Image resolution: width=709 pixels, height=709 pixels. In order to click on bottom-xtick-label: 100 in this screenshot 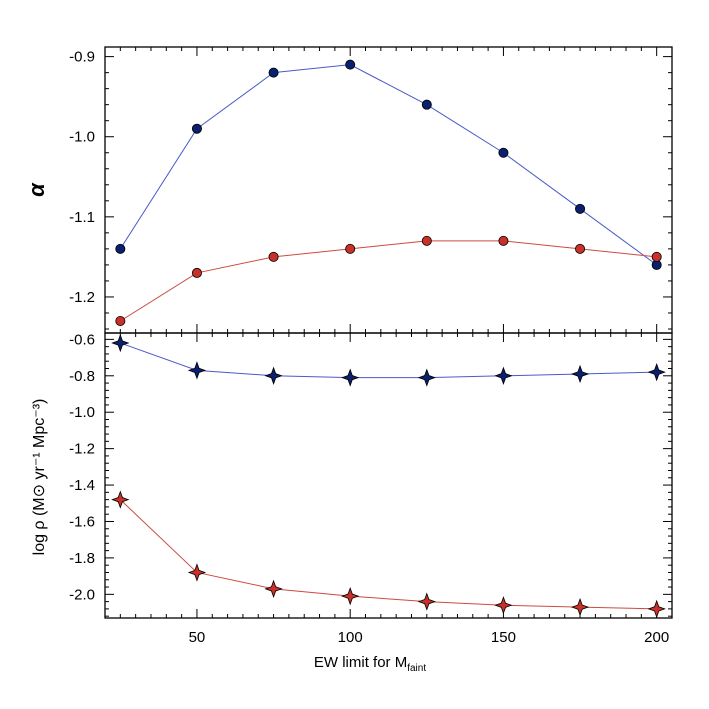, I will do `click(350, 637)`.